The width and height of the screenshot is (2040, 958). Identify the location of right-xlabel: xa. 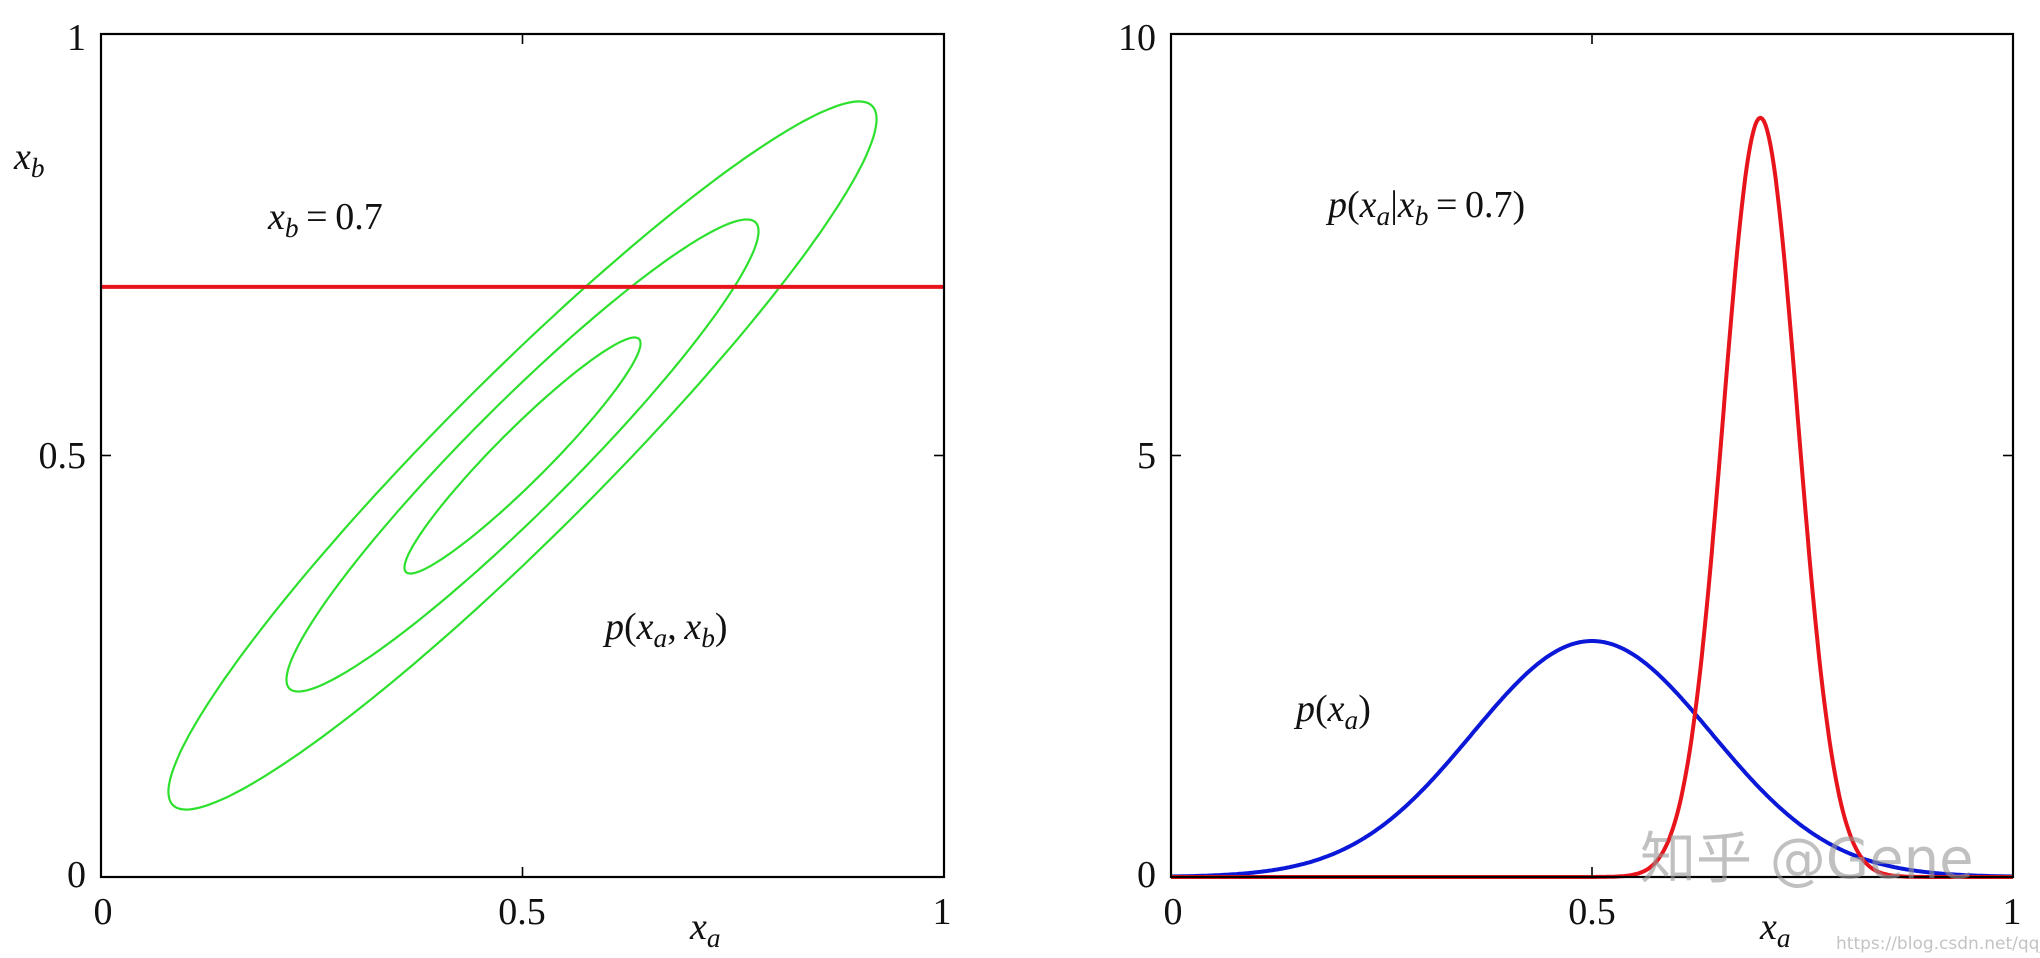
(1775, 930).